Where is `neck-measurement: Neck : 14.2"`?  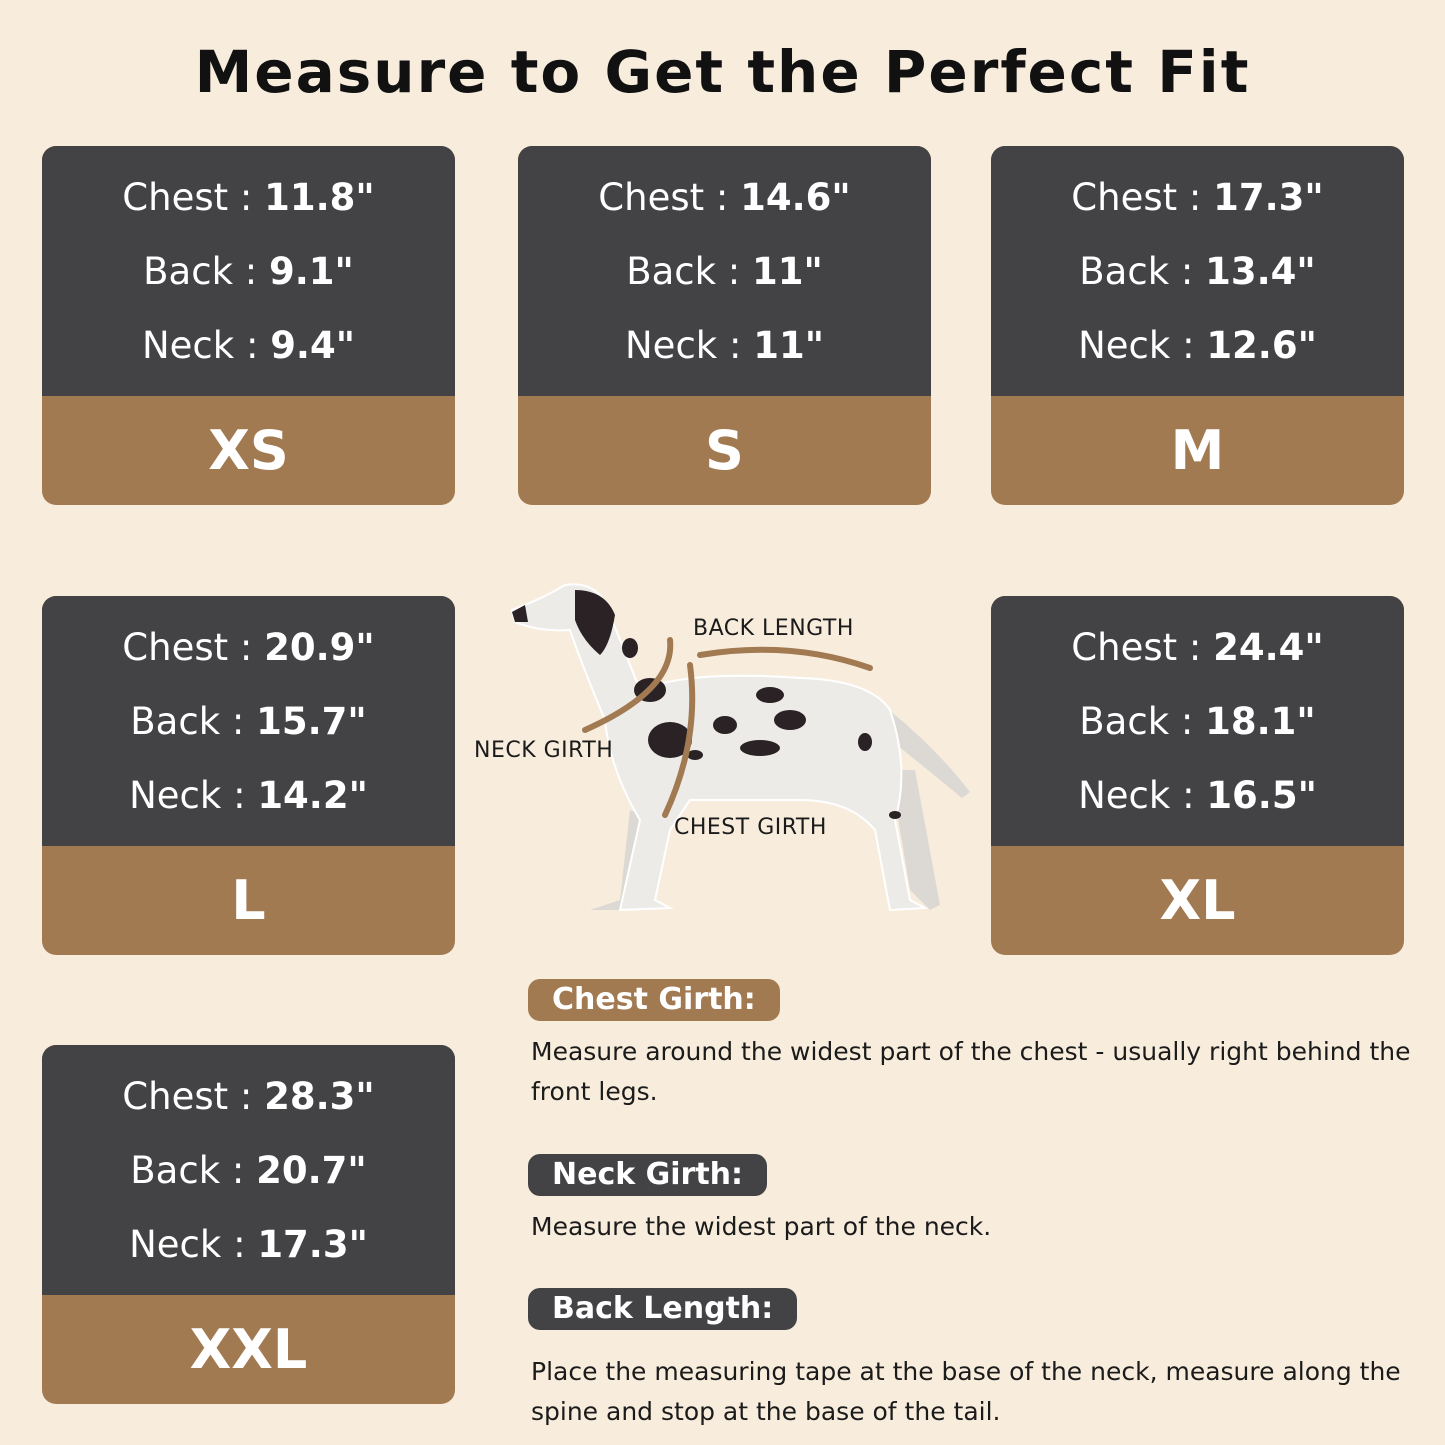 neck-measurement: Neck : 14.2" is located at coordinates (248, 795).